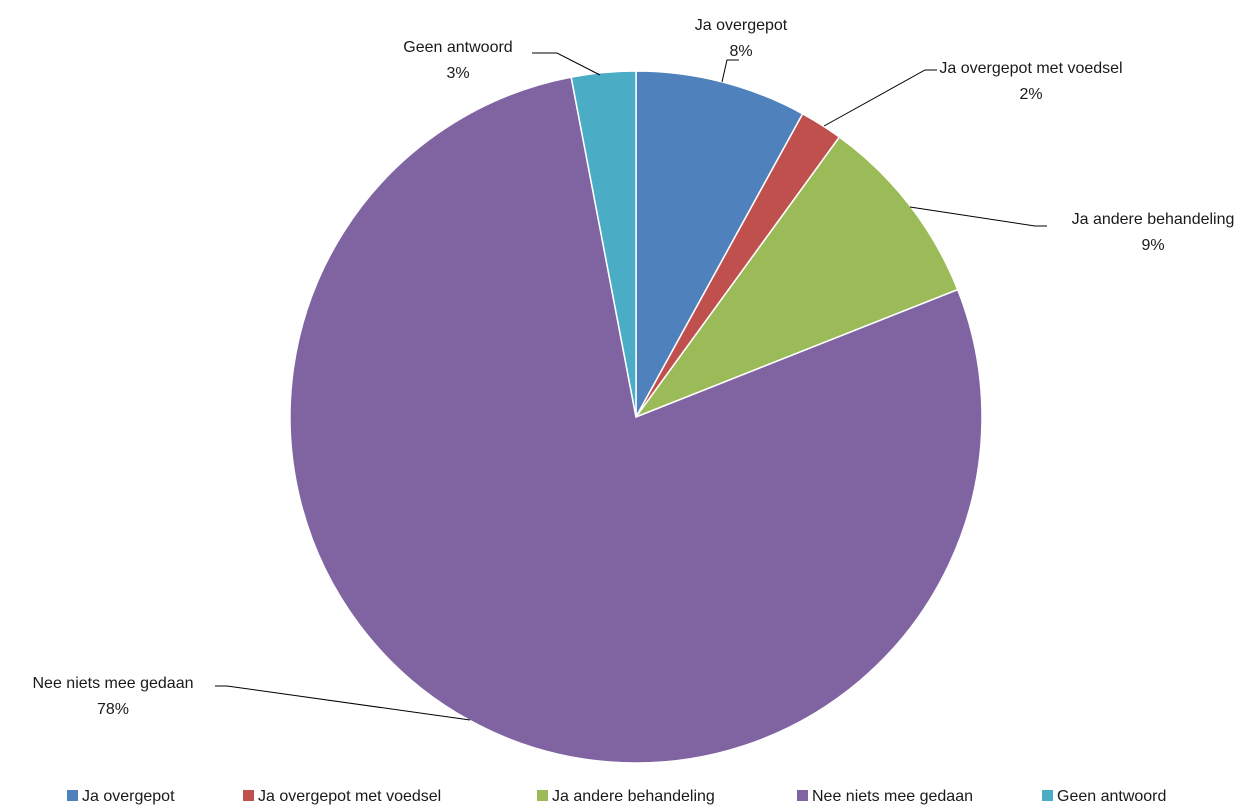 The width and height of the screenshot is (1259, 811). I want to click on legend-label-geen-antwoord: Geen antwoord, so click(1111, 796).